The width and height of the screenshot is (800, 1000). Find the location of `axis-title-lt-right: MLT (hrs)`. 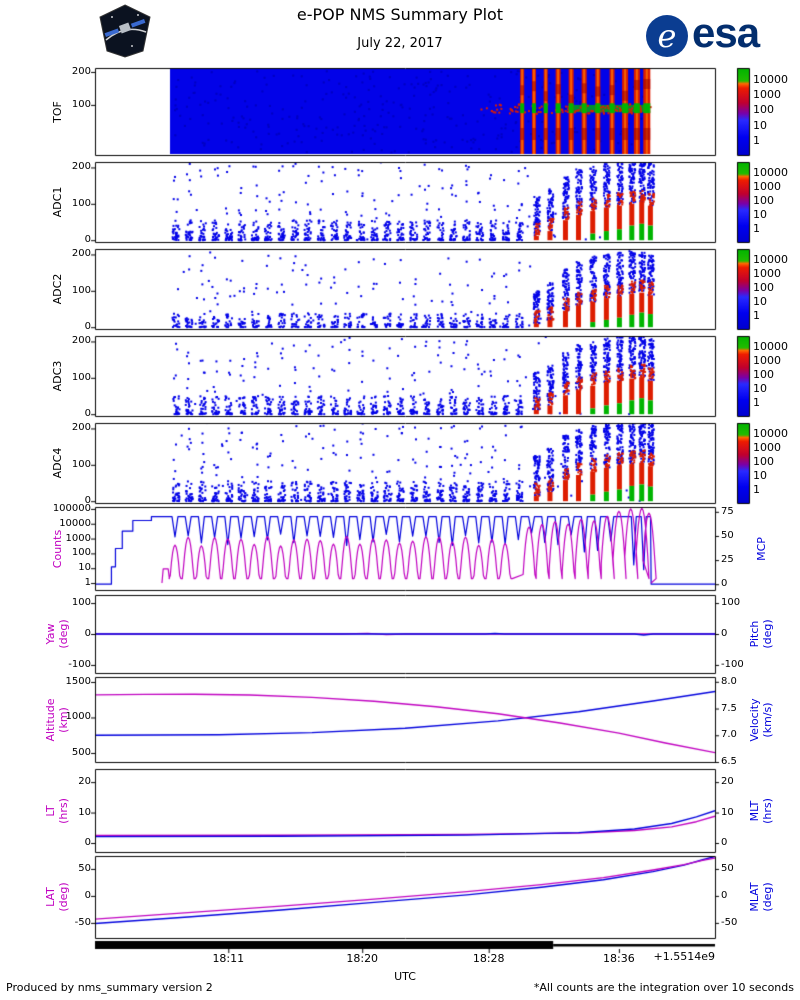

axis-title-lt-right: MLT (hrs) is located at coordinates (761, 810).